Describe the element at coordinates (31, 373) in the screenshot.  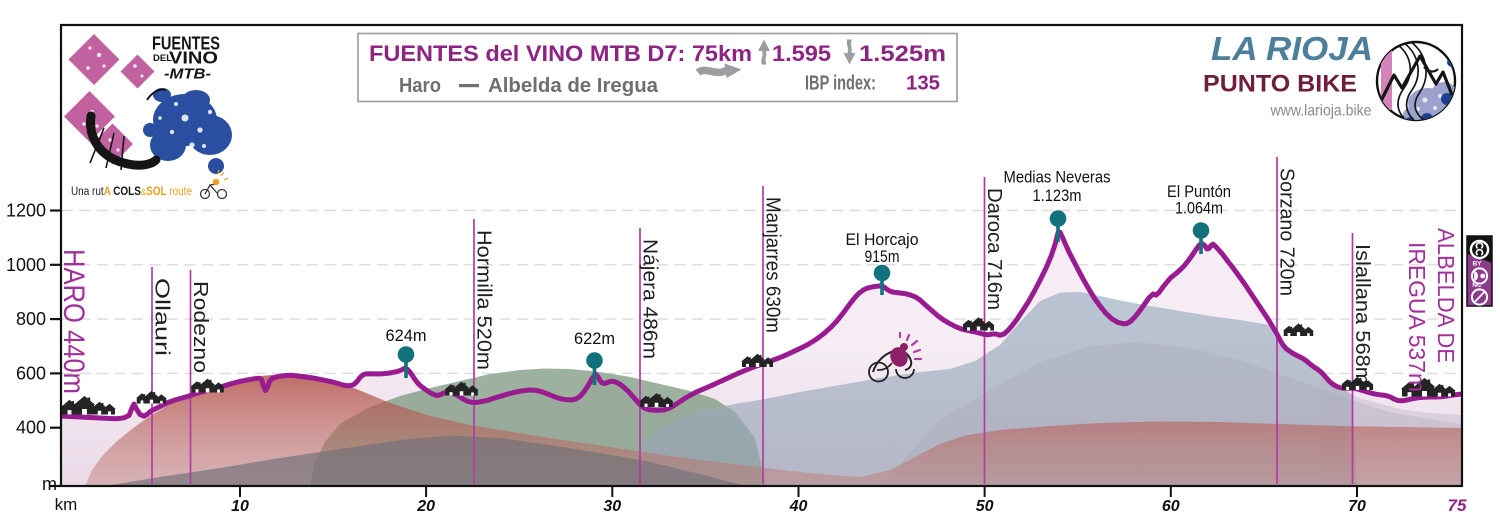
I see `svg-text: 600` at that location.